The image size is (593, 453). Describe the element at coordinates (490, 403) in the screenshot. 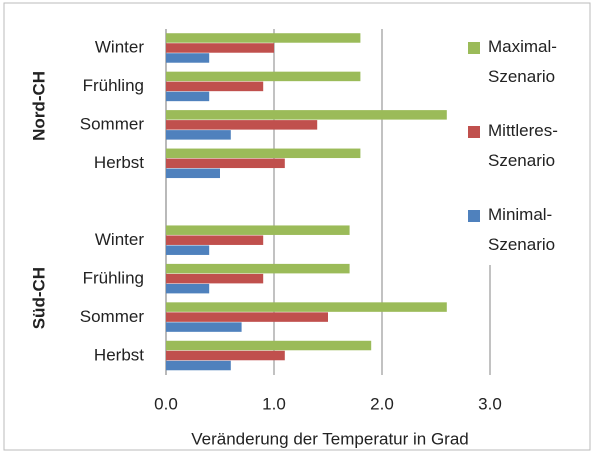

I see `x-tick-label: 3.0` at that location.